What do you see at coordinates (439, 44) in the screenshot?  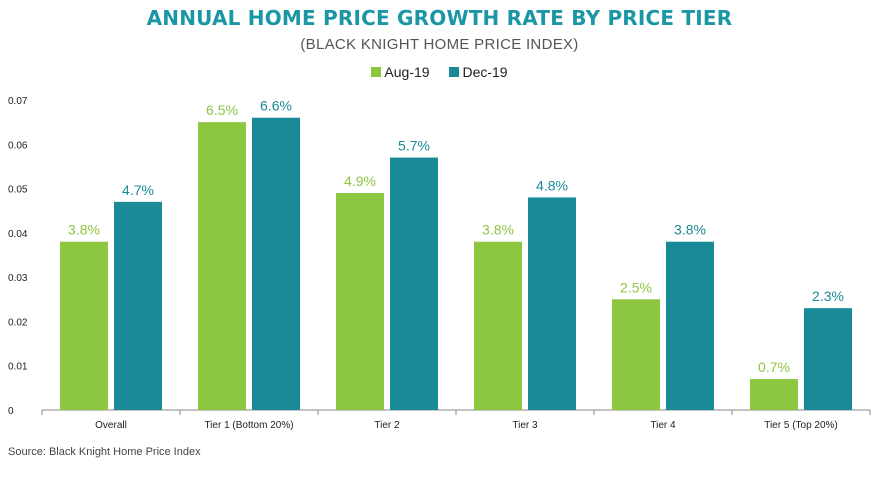 I see `chart-subtitle: (BLACK KNIGHT HOME PRICE INDEX)` at bounding box center [439, 44].